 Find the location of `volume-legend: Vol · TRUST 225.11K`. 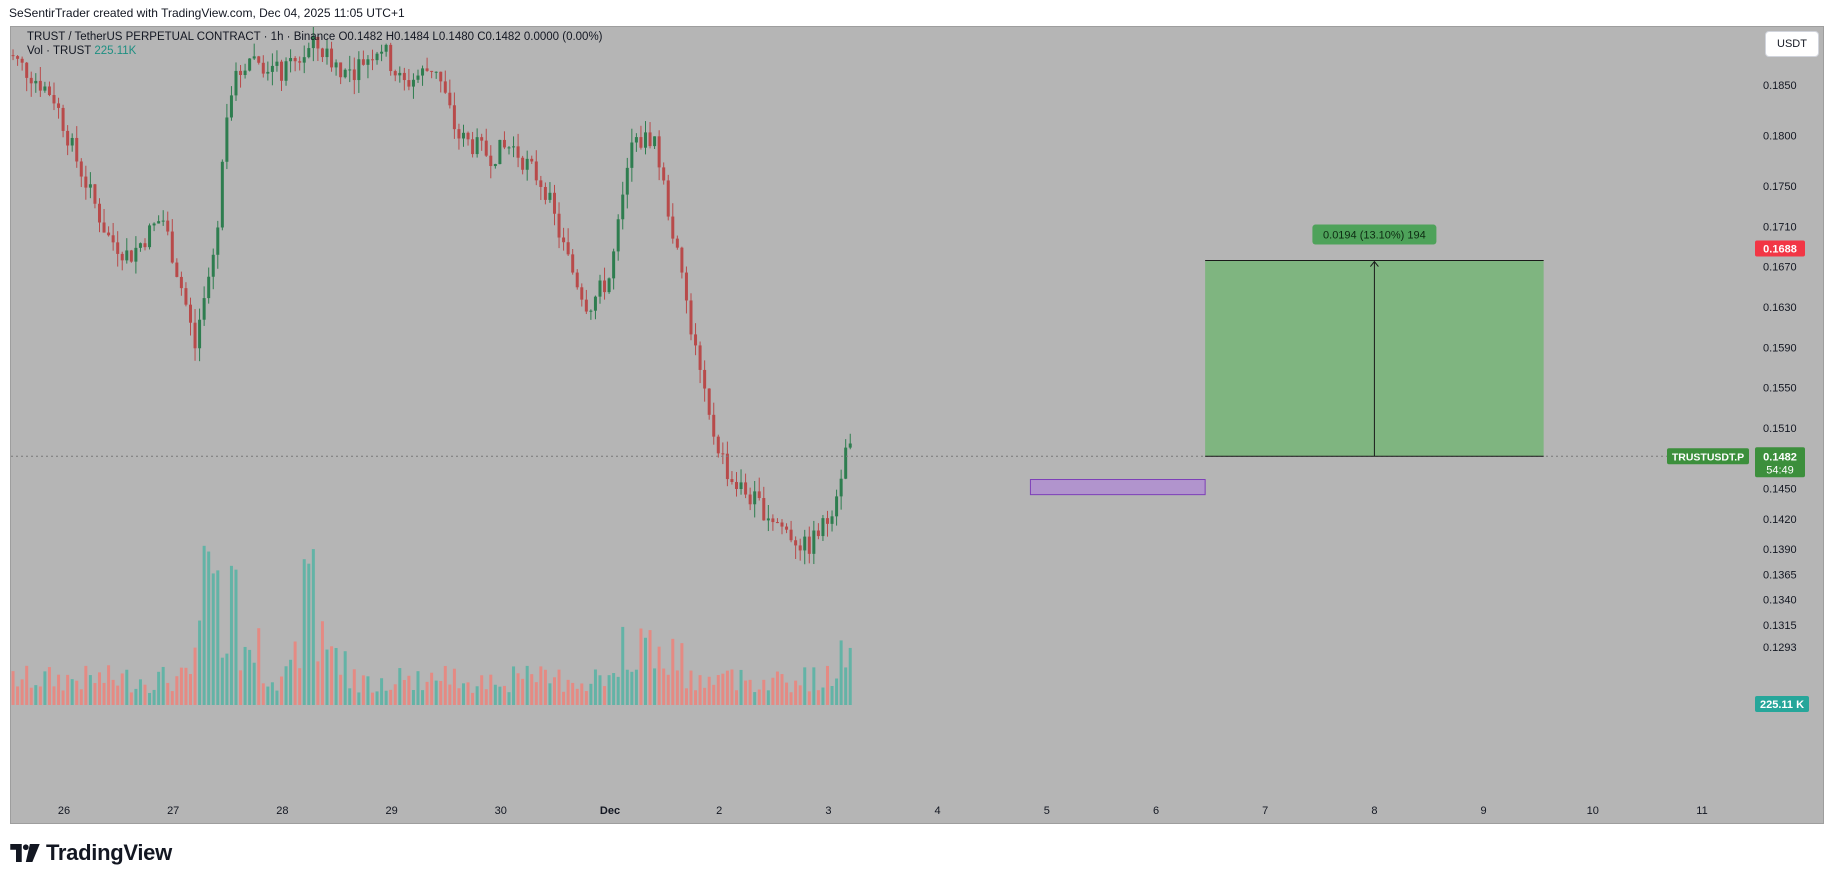

volume-legend: Vol · TRUST 225.11K is located at coordinates (81, 51).